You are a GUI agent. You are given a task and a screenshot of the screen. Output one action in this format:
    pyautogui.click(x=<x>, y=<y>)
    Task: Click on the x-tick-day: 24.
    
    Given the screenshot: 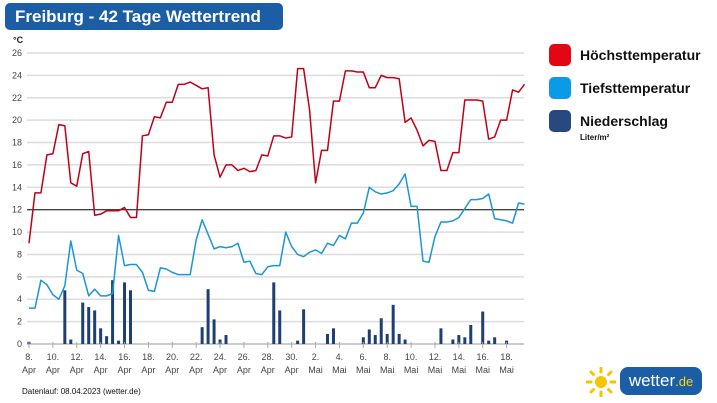 What is the action you would take?
    pyautogui.click(x=220, y=357)
    